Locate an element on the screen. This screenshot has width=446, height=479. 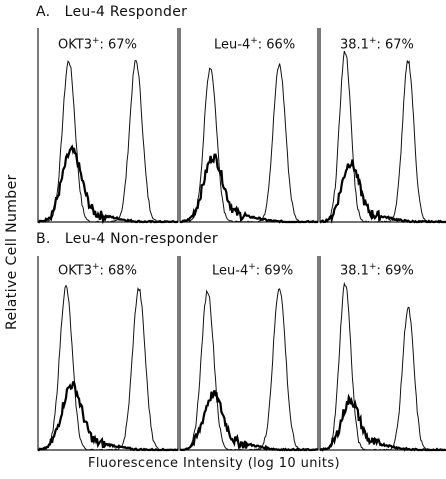
section-a-title: Leu-4 Responder is located at coordinates (126, 12).